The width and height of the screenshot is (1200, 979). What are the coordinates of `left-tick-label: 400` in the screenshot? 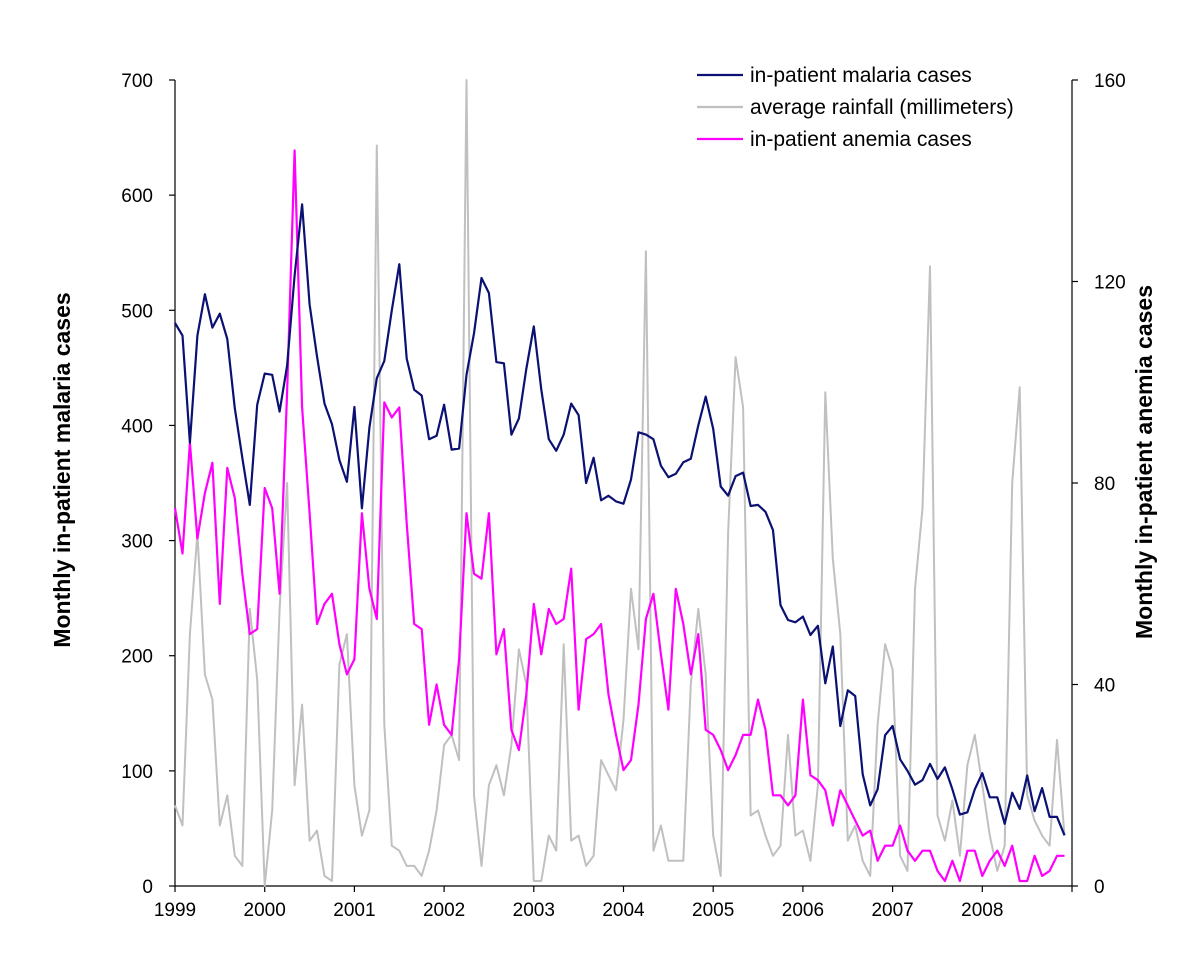 It's located at (137, 426).